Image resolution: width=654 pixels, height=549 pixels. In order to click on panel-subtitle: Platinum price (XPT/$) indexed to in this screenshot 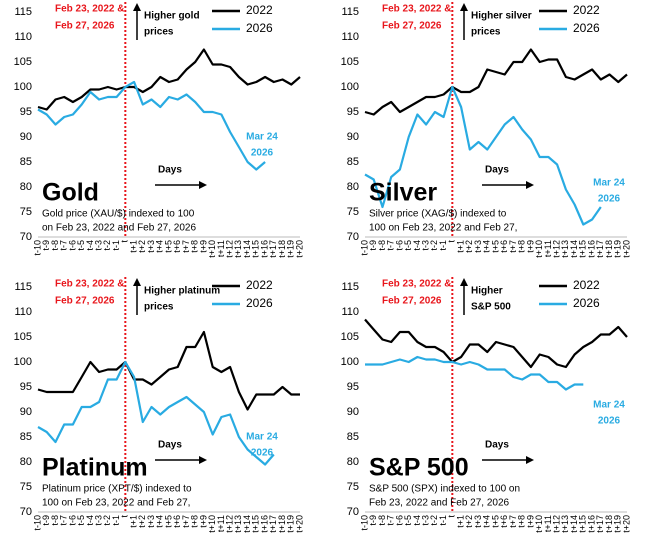, I will do `click(117, 489)`.